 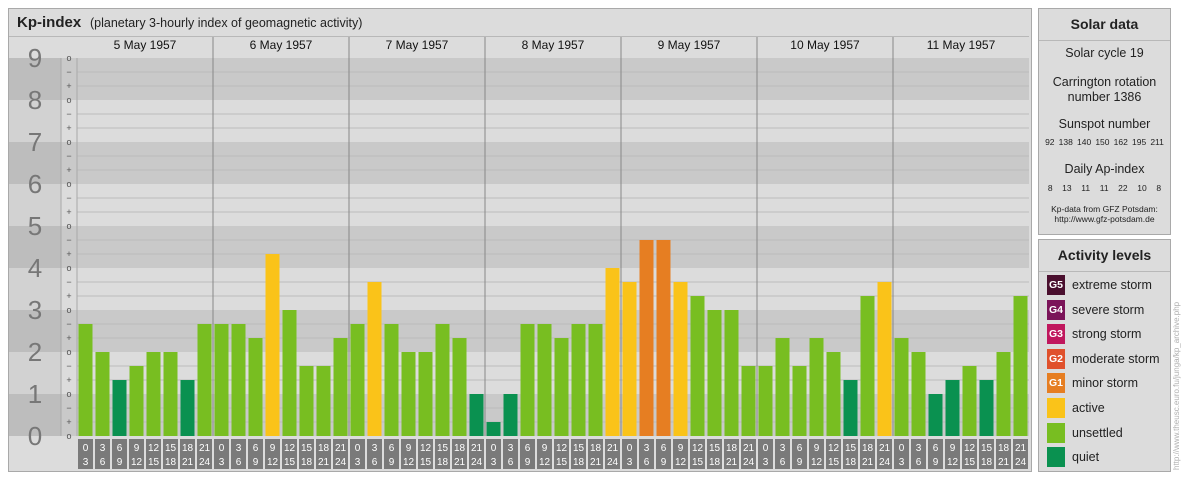 What do you see at coordinates (35, 226) in the screenshot?
I see `y-tick-label: 5` at bounding box center [35, 226].